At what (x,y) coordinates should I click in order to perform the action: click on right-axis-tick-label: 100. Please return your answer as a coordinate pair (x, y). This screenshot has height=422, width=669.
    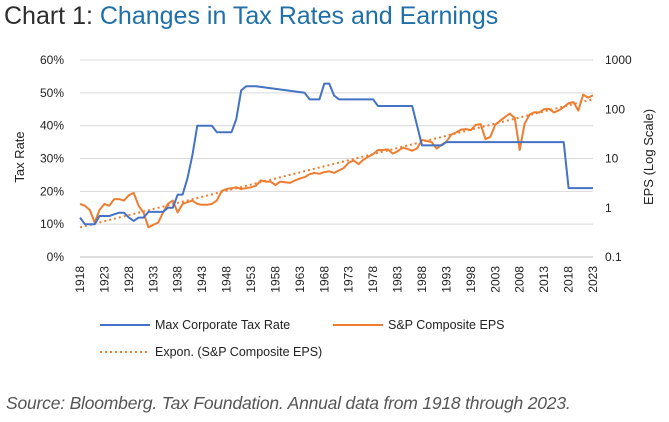
    Looking at the image, I should click on (615, 109).